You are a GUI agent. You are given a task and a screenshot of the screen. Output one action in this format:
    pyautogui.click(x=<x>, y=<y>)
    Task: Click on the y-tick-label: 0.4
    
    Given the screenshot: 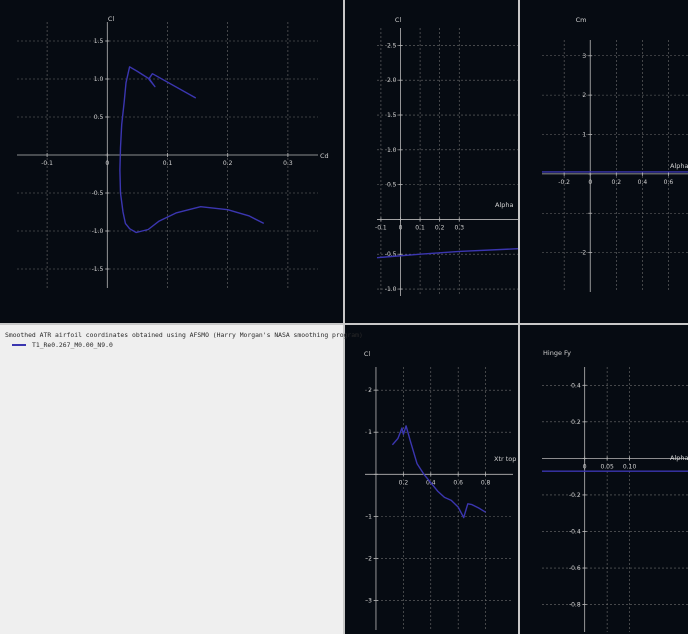 What is the action you would take?
    pyautogui.click(x=576, y=385)
    